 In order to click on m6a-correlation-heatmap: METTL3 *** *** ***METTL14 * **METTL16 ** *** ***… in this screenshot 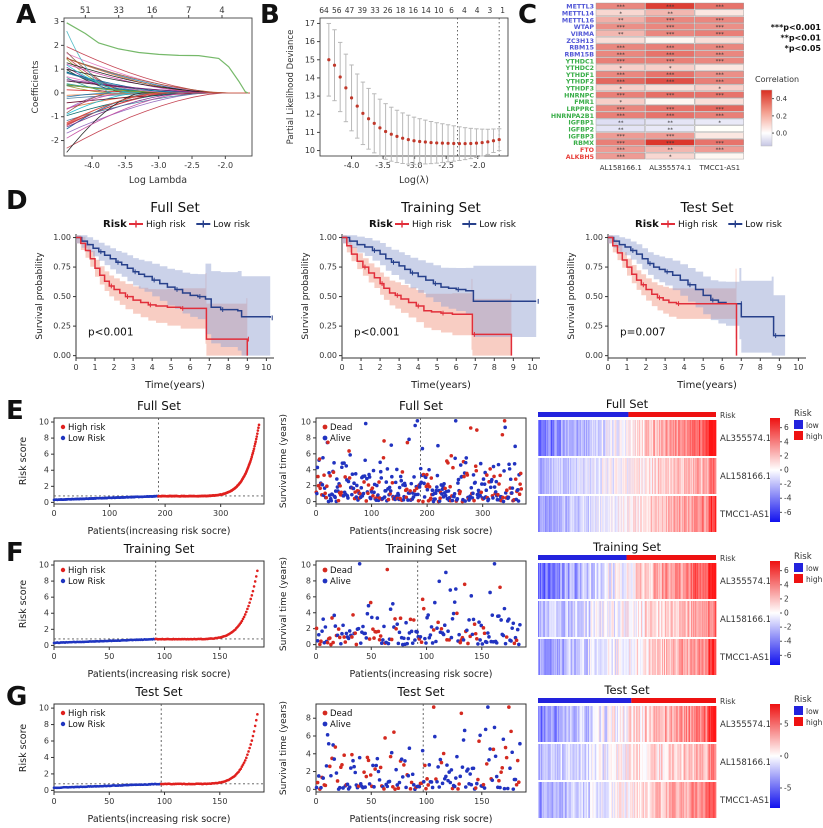, I will do `click(686, 87)`.